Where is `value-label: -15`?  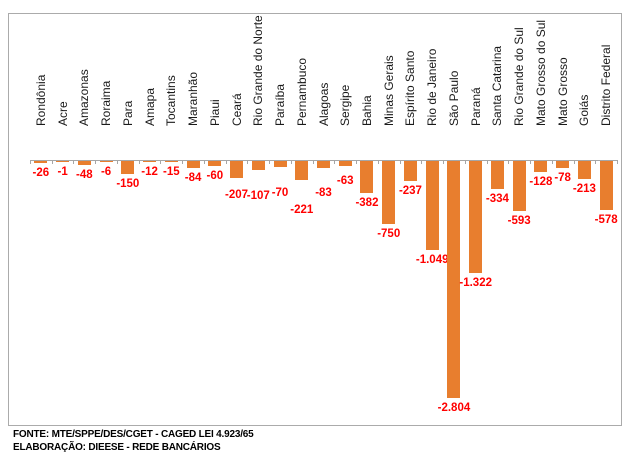
value-label: -15 is located at coordinates (171, 172).